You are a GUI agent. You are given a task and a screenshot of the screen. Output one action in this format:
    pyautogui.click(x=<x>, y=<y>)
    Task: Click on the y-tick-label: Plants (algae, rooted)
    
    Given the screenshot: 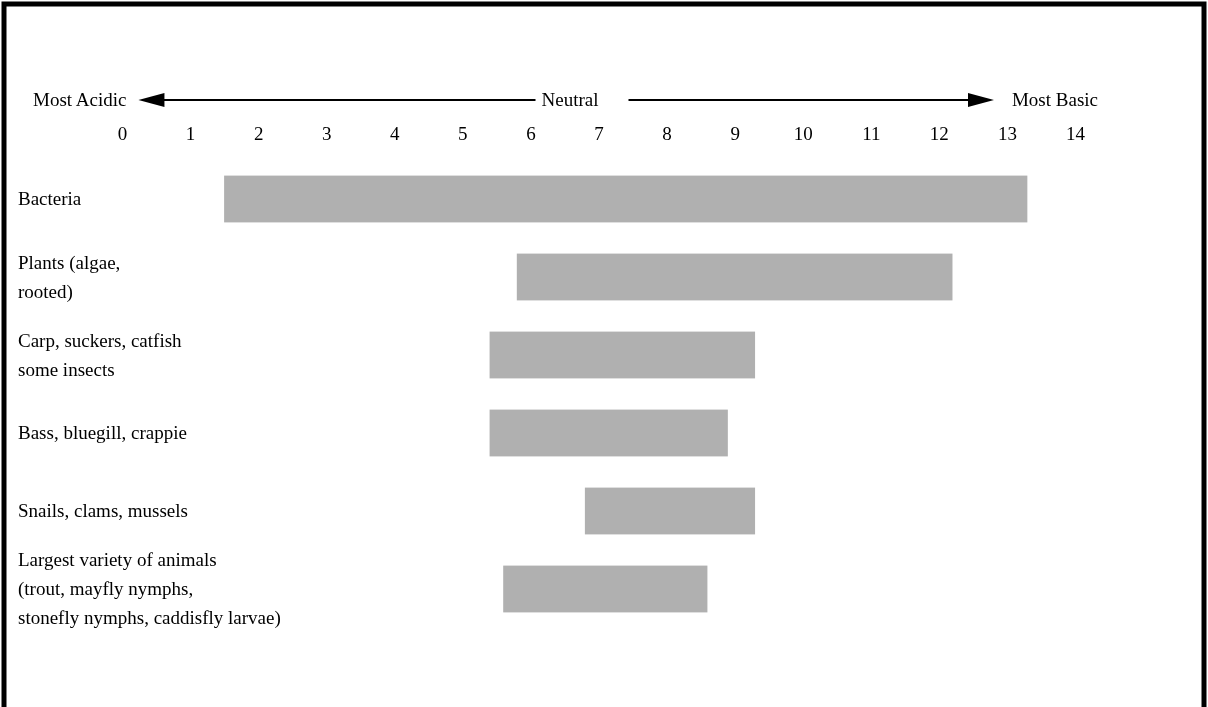 What is the action you would take?
    pyautogui.click(x=69, y=277)
    